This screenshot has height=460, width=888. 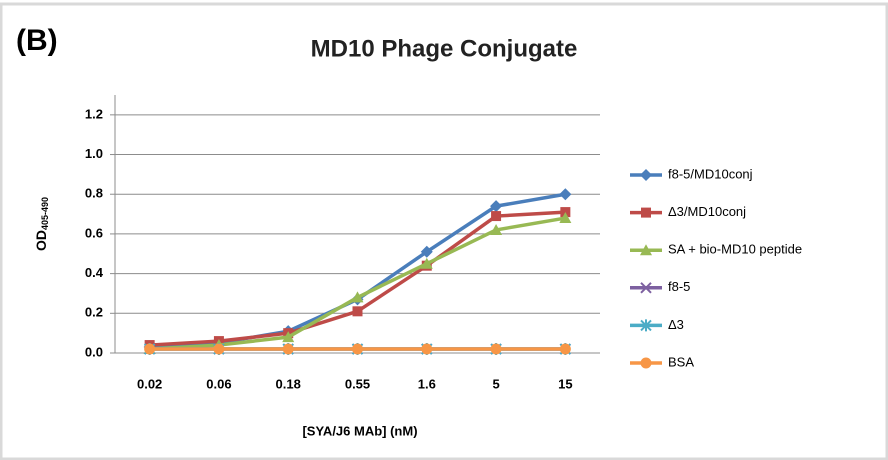 I want to click on y-tick-label: 0.2, so click(x=94, y=312).